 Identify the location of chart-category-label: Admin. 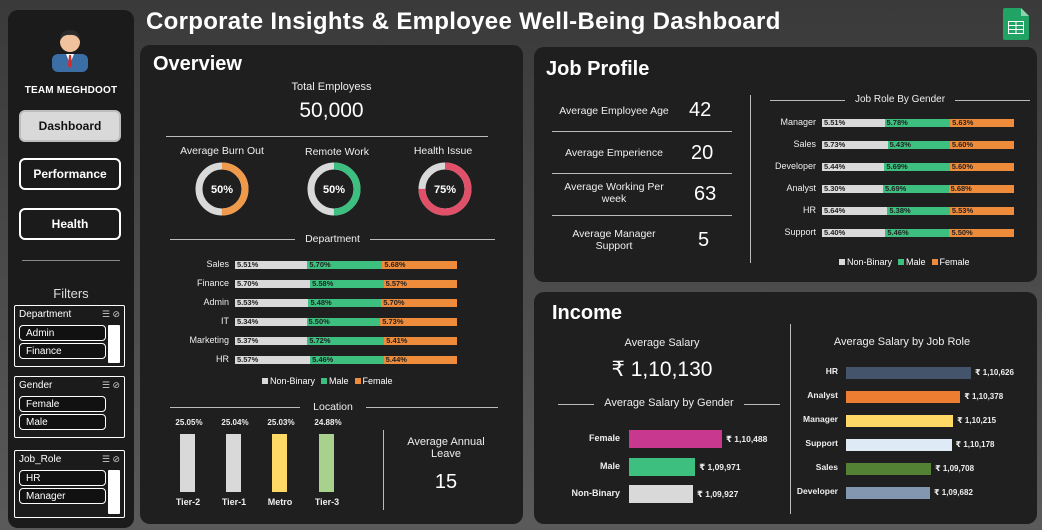
(216, 302).